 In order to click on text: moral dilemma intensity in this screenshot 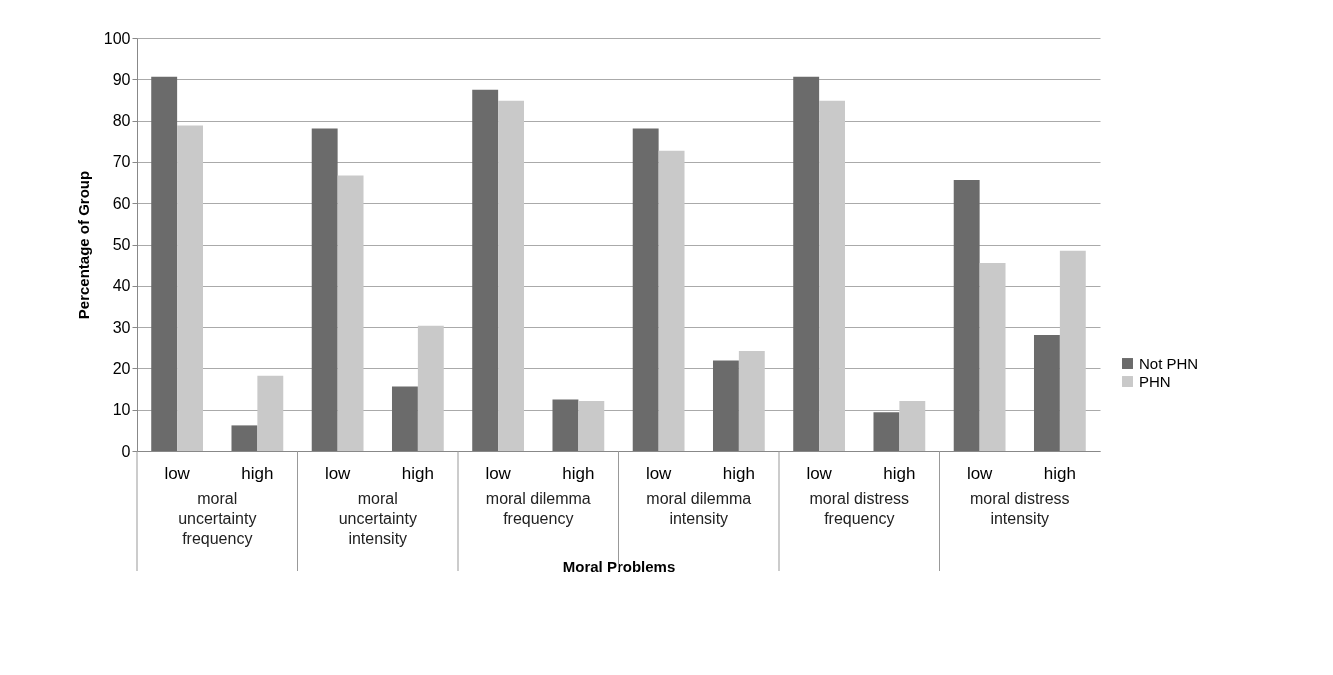, I will do `click(699, 508)`.